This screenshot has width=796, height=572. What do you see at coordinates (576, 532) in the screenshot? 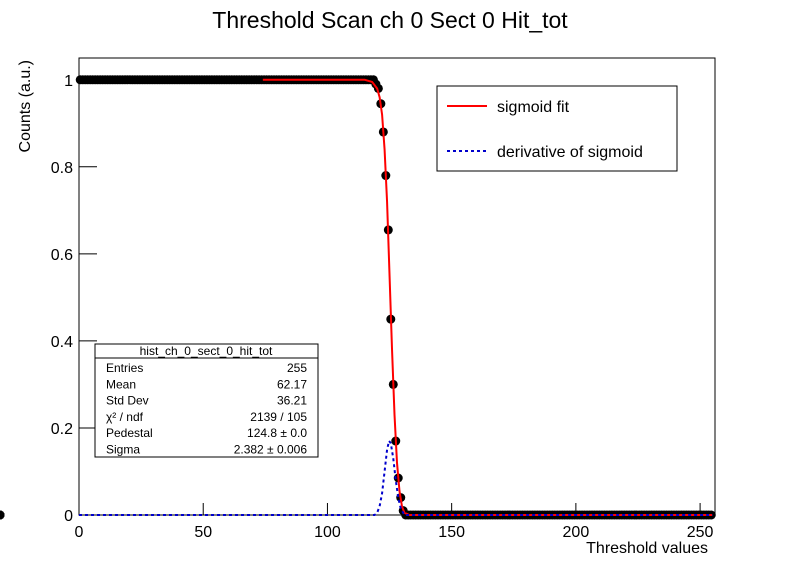
I see `x-tick-label: 200` at bounding box center [576, 532].